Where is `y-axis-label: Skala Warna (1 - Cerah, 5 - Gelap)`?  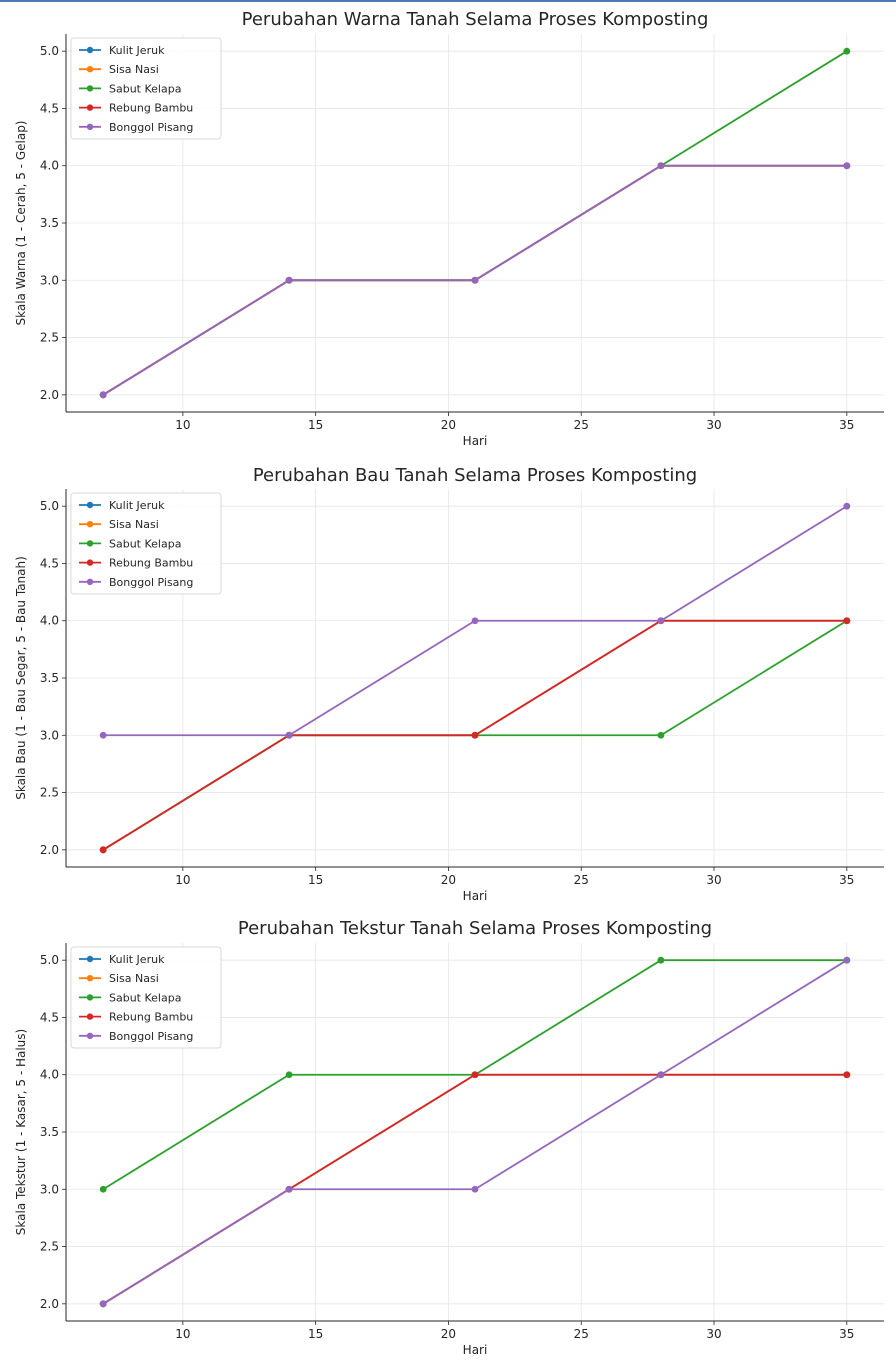 y-axis-label: Skala Warna (1 - Cerah, 5 - Gelap) is located at coordinates (21, 223).